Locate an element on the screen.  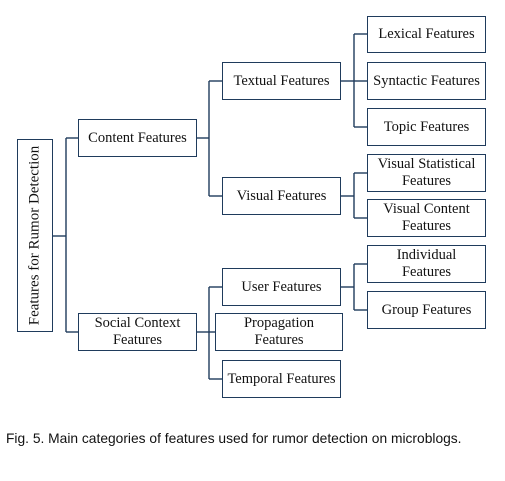
node-visual-content-features-label: Visual Content Features is located at coordinates (426, 217).